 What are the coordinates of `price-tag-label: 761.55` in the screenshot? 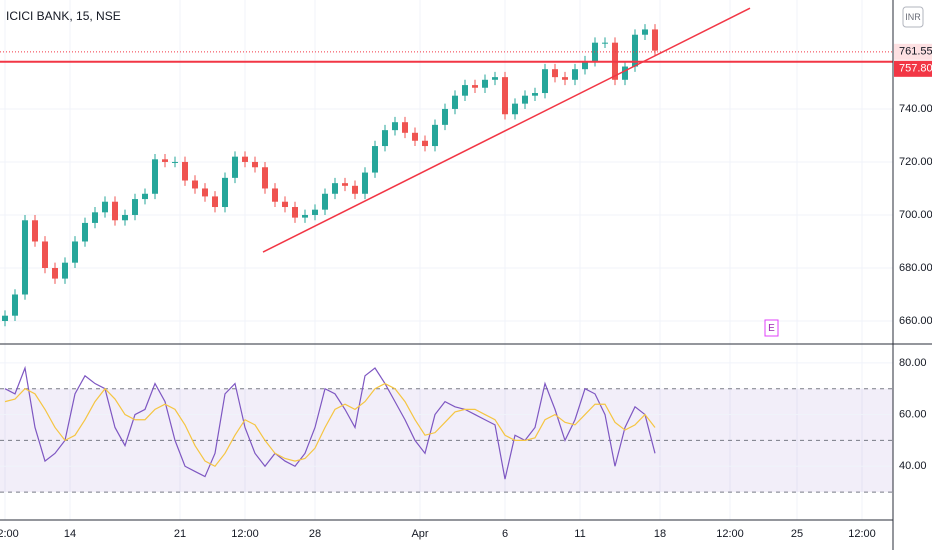 It's located at (915, 52).